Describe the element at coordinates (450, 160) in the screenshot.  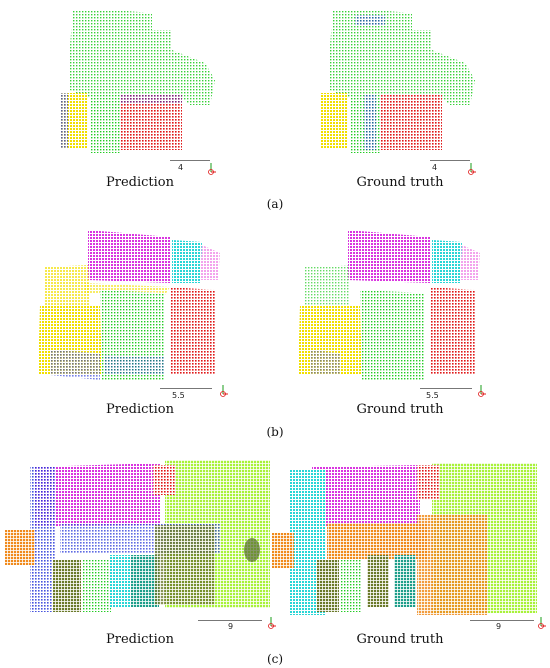
I see `scale-bar-a-ground-truth` at that location.